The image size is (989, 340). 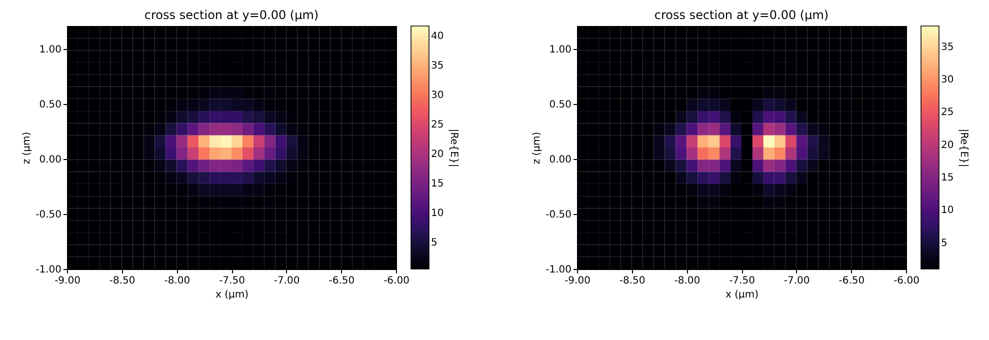 What do you see at coordinates (437, 36) in the screenshot?
I see `color-bar-label: 40` at bounding box center [437, 36].